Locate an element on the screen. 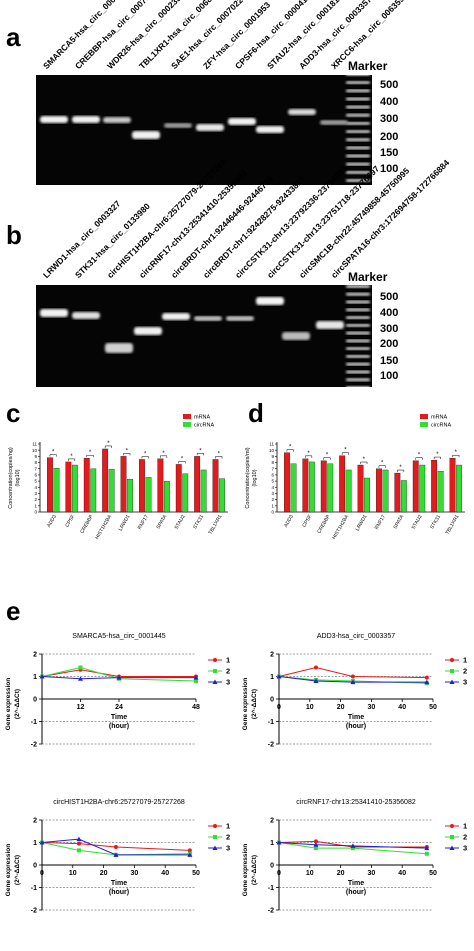 The width and height of the screenshot is (474, 951). x-category-label: LRWD1 is located at coordinates (362, 523).